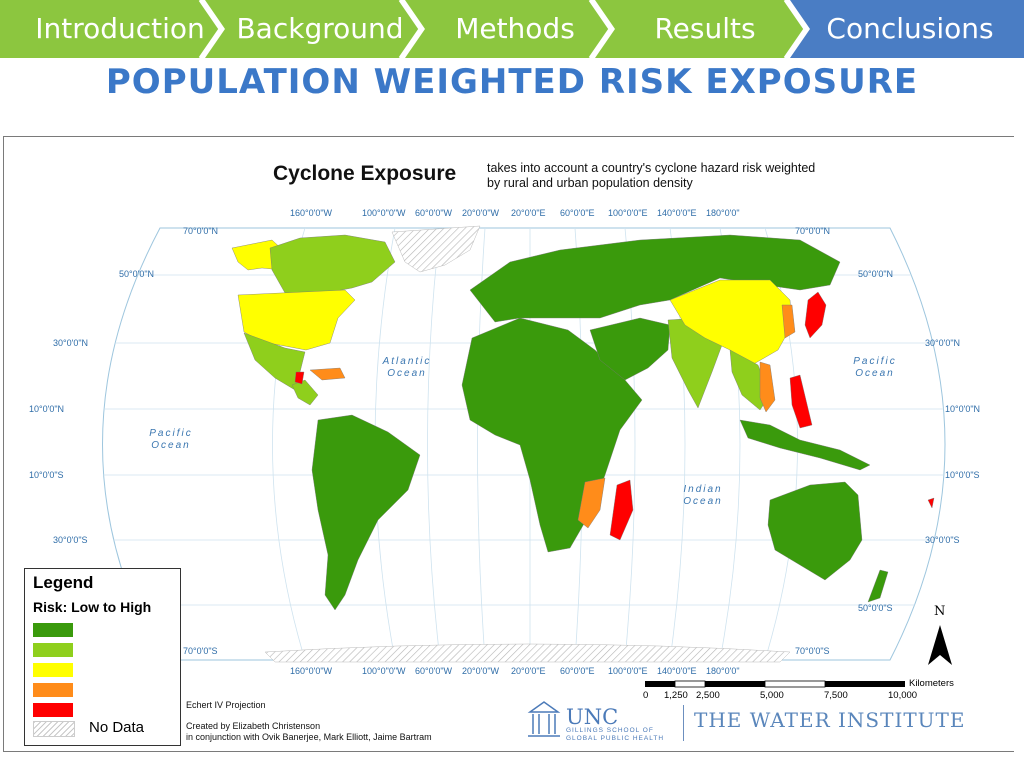  Describe the element at coordinates (436, 249) in the screenshot. I see `greenland-nodata` at that location.